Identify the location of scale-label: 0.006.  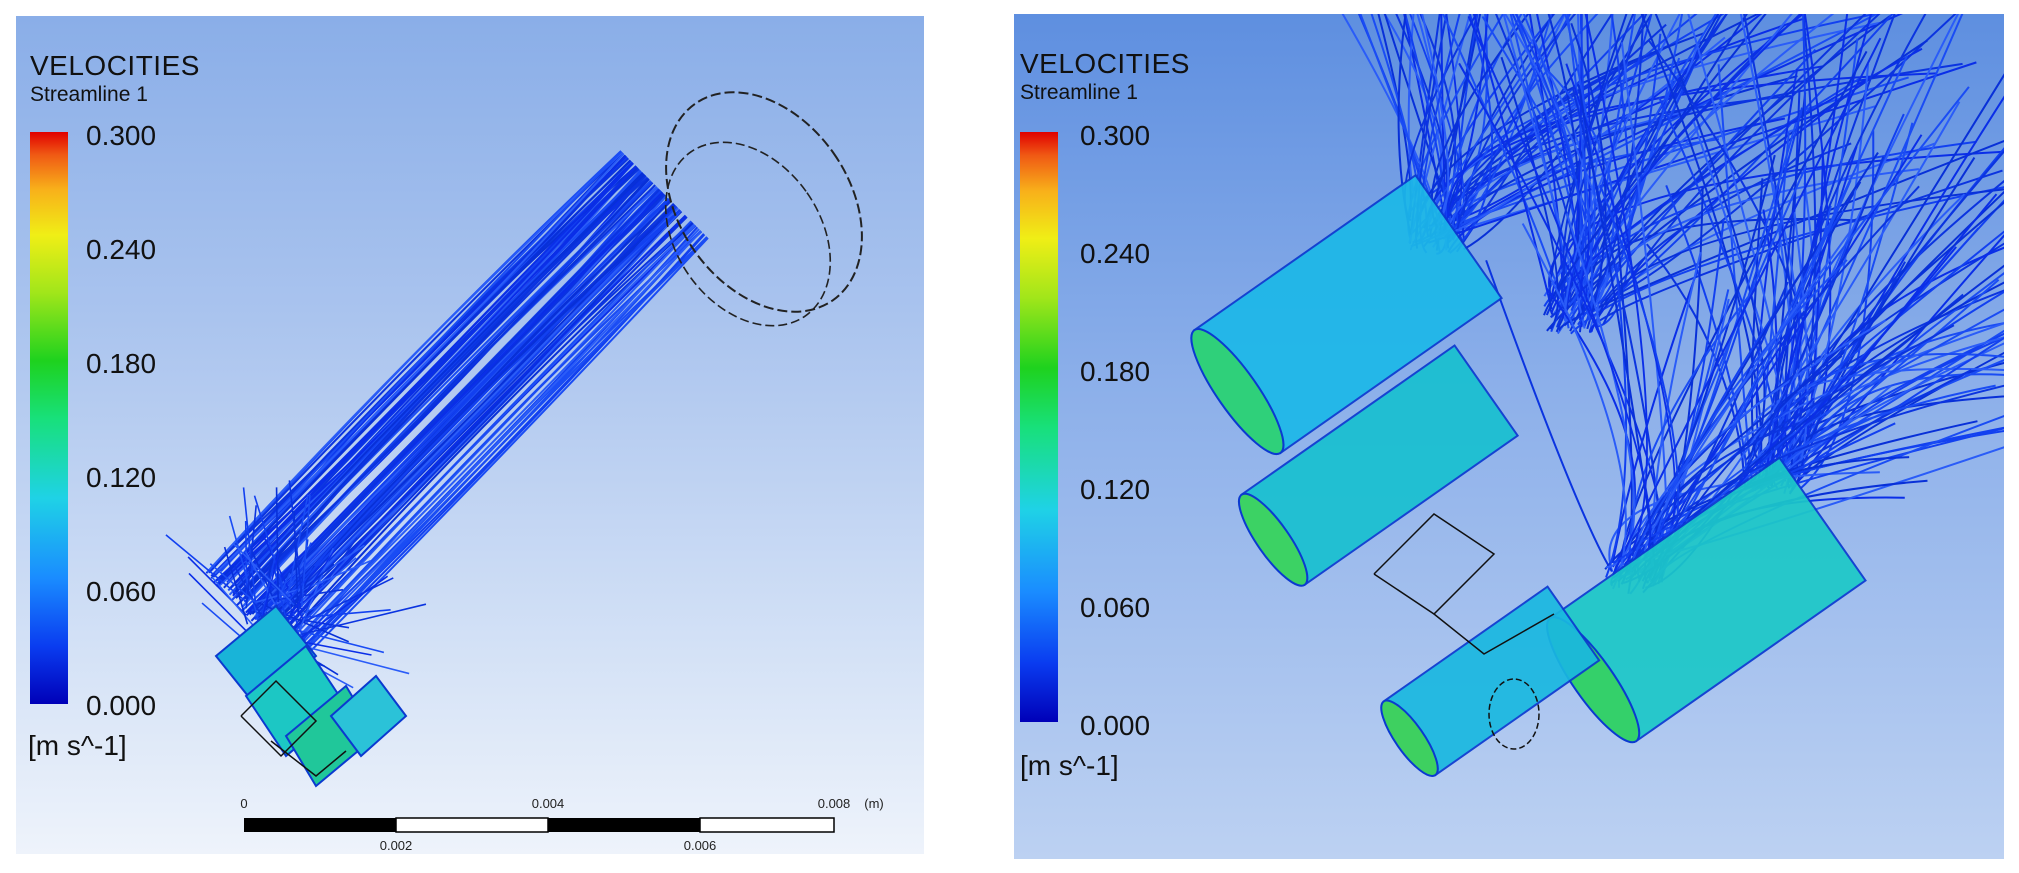
(700, 845).